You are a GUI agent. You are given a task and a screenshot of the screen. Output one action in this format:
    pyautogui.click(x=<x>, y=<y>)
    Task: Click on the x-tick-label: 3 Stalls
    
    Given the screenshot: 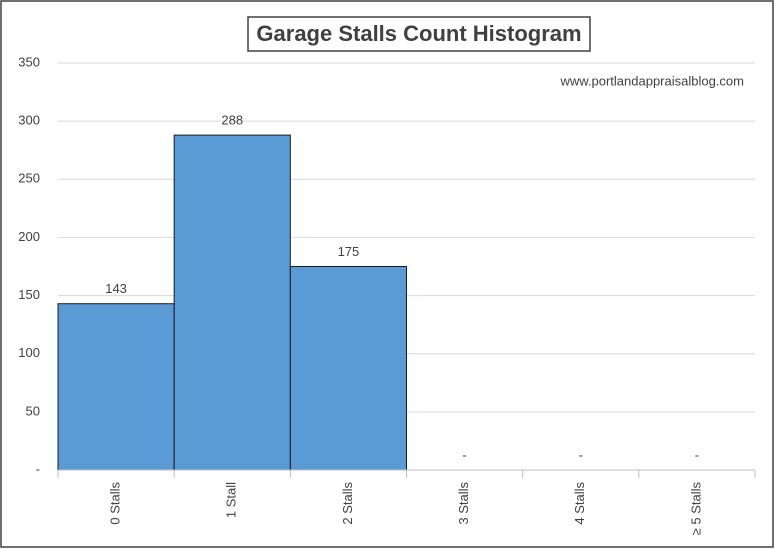 What is the action you would take?
    pyautogui.click(x=463, y=503)
    